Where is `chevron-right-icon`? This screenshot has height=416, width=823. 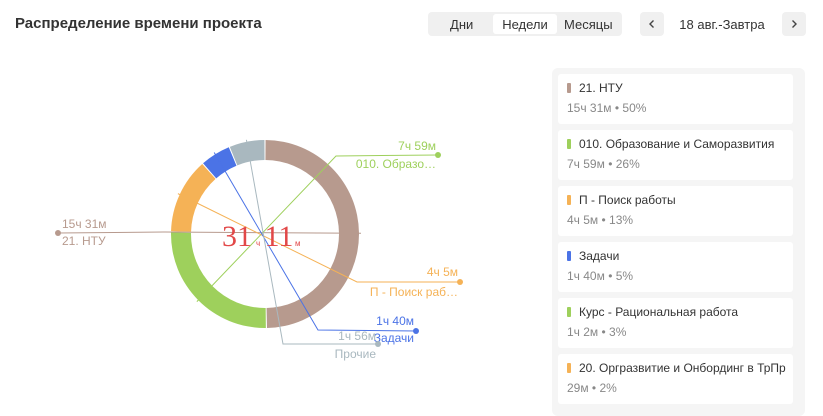 chevron-right-icon is located at coordinates (794, 24).